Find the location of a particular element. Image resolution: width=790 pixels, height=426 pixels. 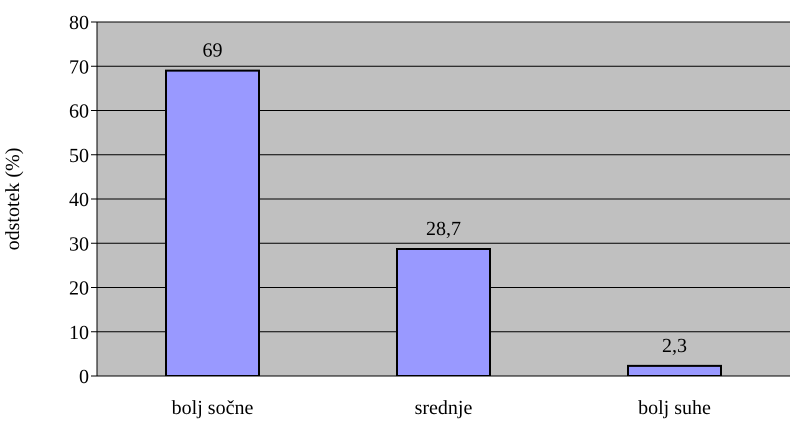

bar is located at coordinates (674, 370).